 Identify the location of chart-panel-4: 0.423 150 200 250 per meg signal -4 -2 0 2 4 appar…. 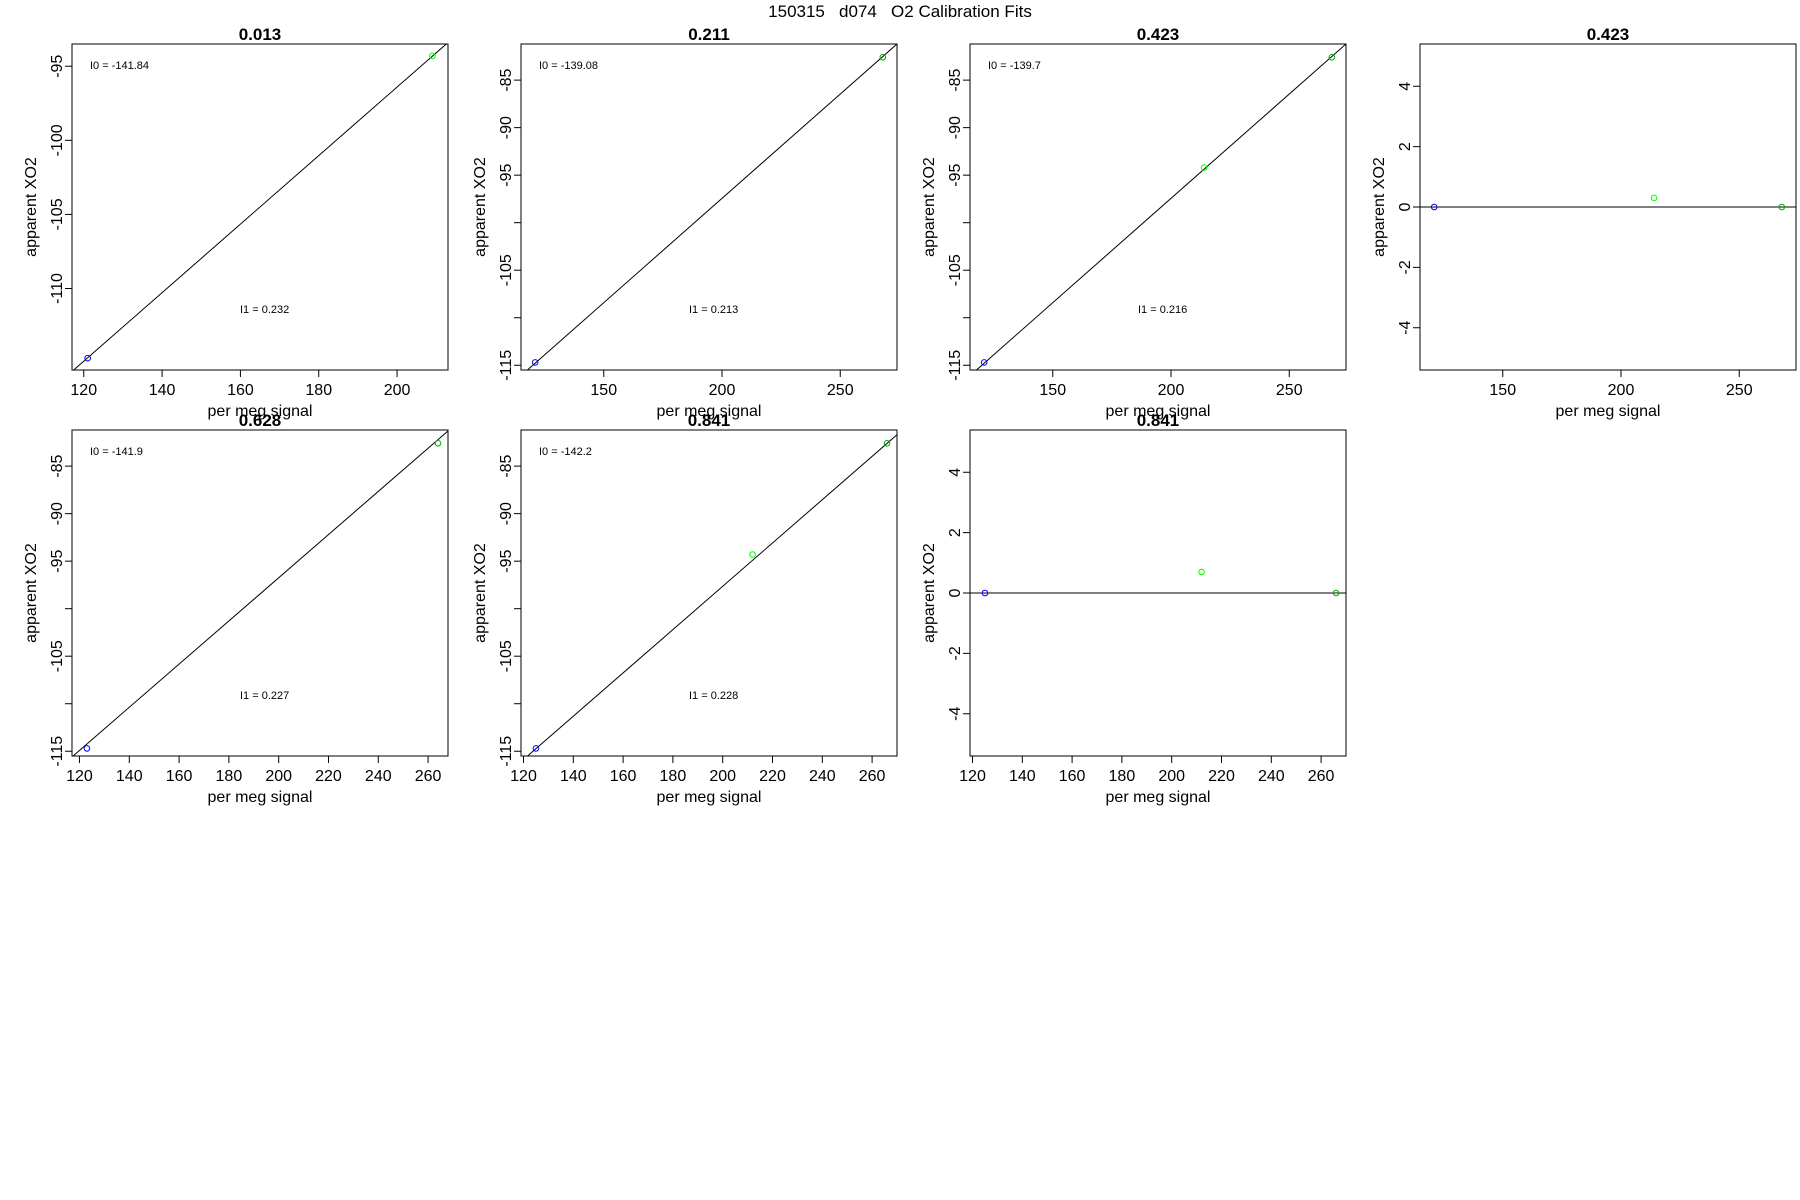
(1572, 212).